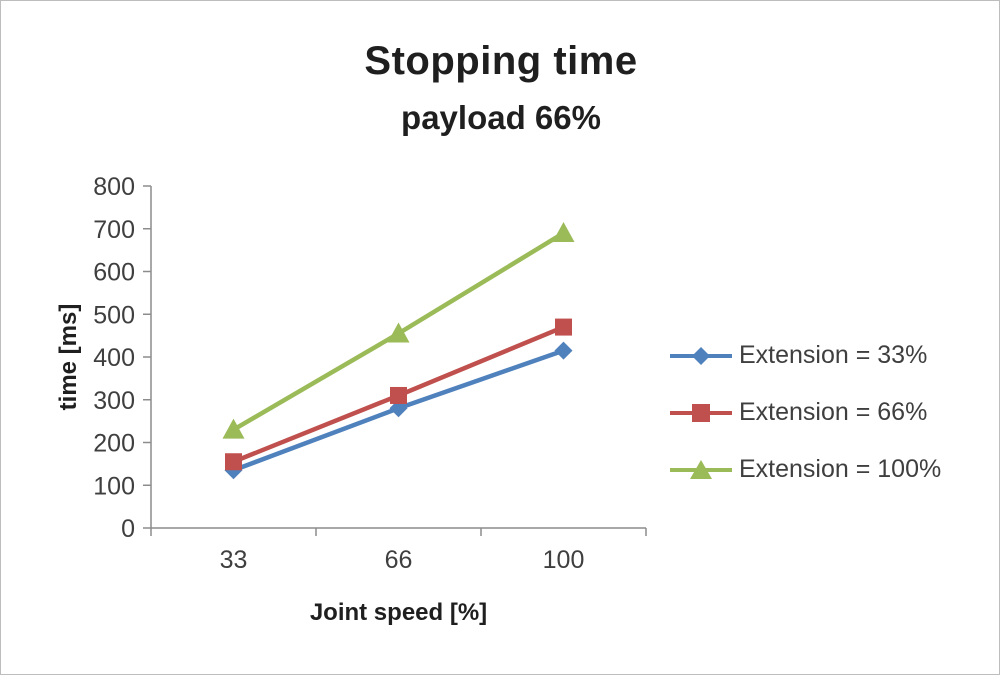 The width and height of the screenshot is (1000, 675). I want to click on legend-item: Extension = 66%, so click(805, 412).